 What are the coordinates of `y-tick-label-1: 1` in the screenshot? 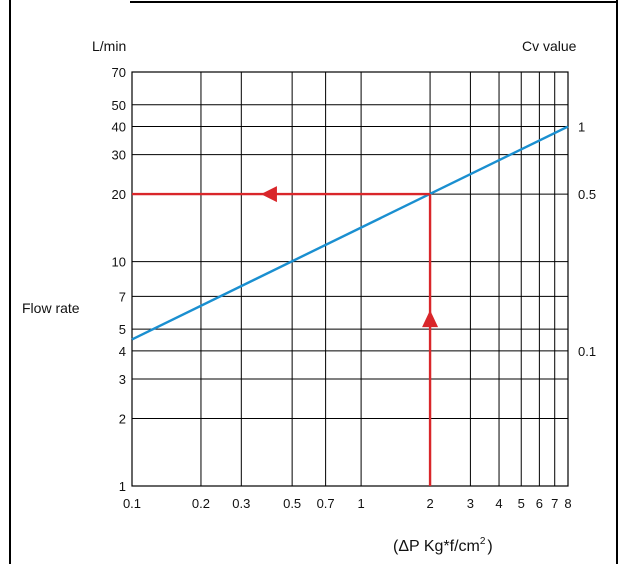 It's located at (122, 486).